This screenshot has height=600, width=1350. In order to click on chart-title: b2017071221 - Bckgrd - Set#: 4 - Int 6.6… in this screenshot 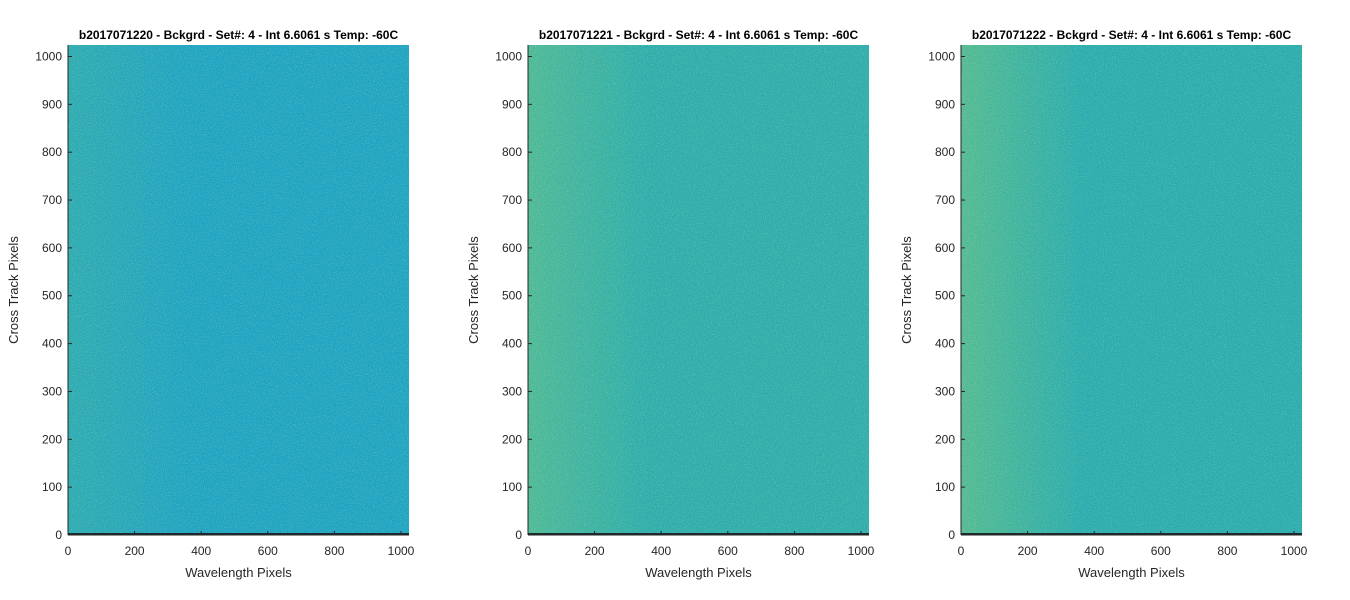, I will do `click(699, 35)`.